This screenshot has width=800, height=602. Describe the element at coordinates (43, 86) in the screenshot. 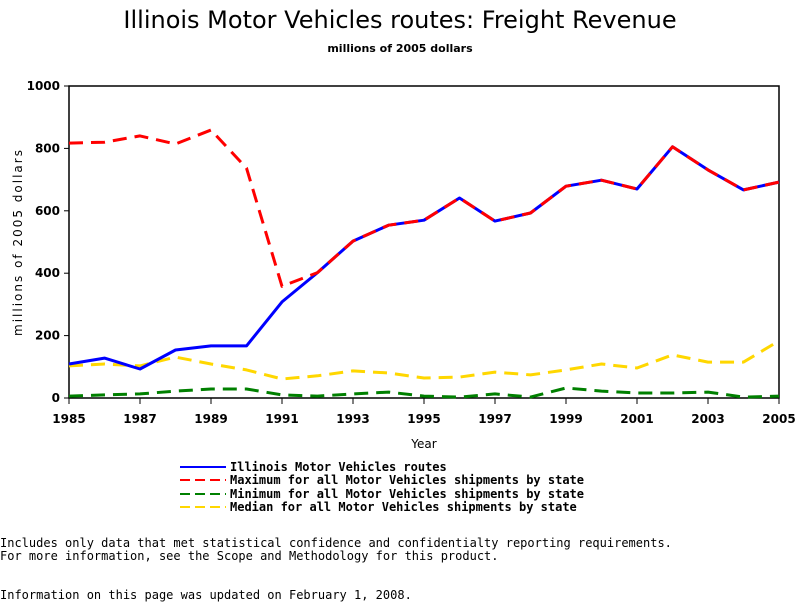

I see `y-tick-label: 1000` at that location.